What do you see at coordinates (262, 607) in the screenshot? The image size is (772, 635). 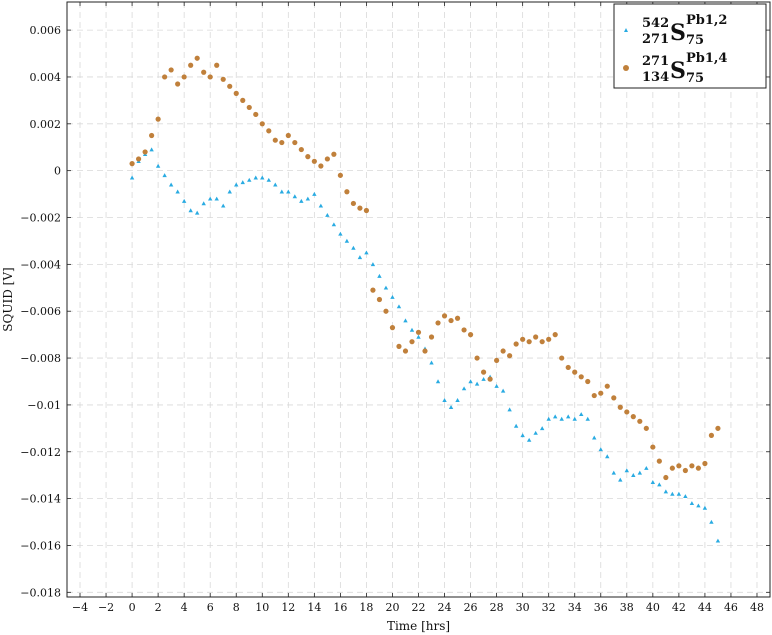 I see `x-tick-label: 10` at bounding box center [262, 607].